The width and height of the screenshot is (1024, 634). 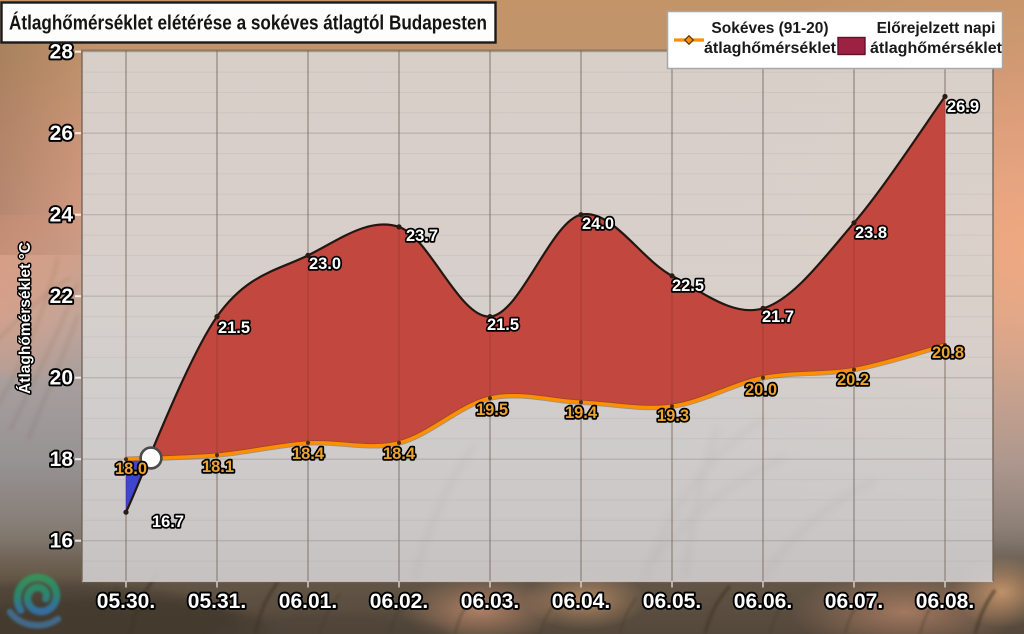 I want to click on svg-text: 23.0, so click(x=325, y=264).